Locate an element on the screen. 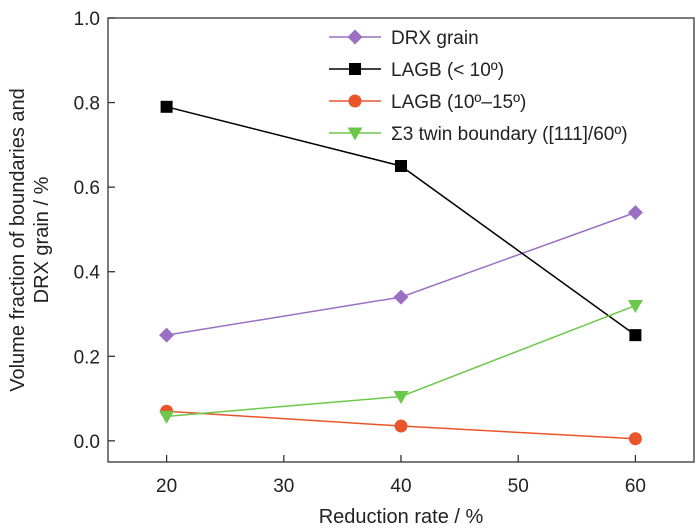 The image size is (700, 532). y-tick-label: 0.4 is located at coordinates (87, 273).